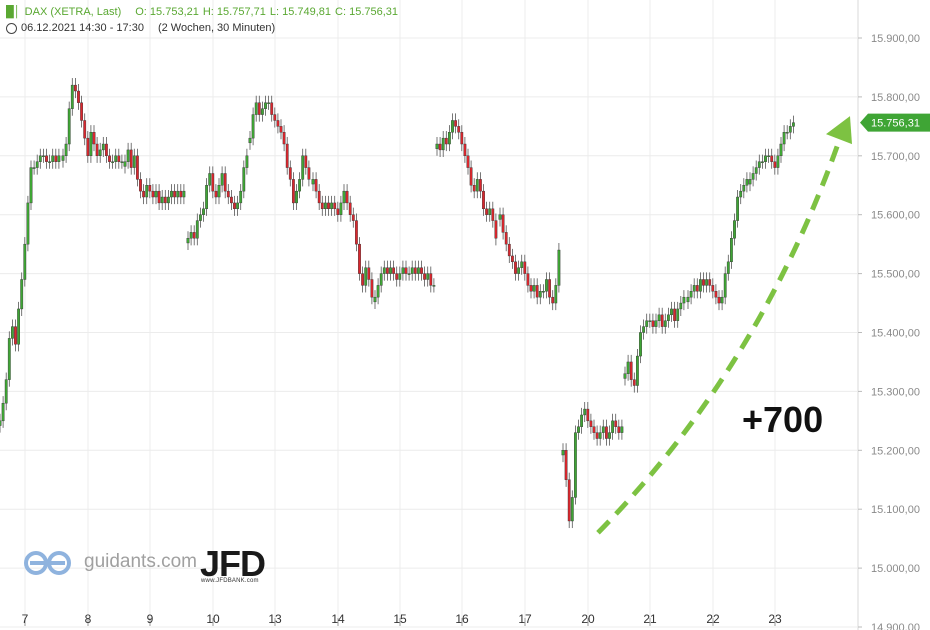 This screenshot has width=930, height=630. I want to click on x-tick-label: 16, so click(462, 619).